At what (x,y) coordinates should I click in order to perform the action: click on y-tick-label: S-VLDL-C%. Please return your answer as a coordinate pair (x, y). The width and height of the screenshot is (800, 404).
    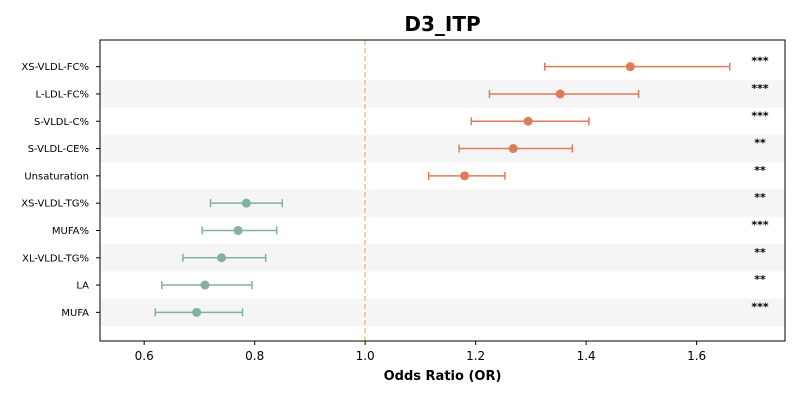
    Looking at the image, I should click on (61, 122).